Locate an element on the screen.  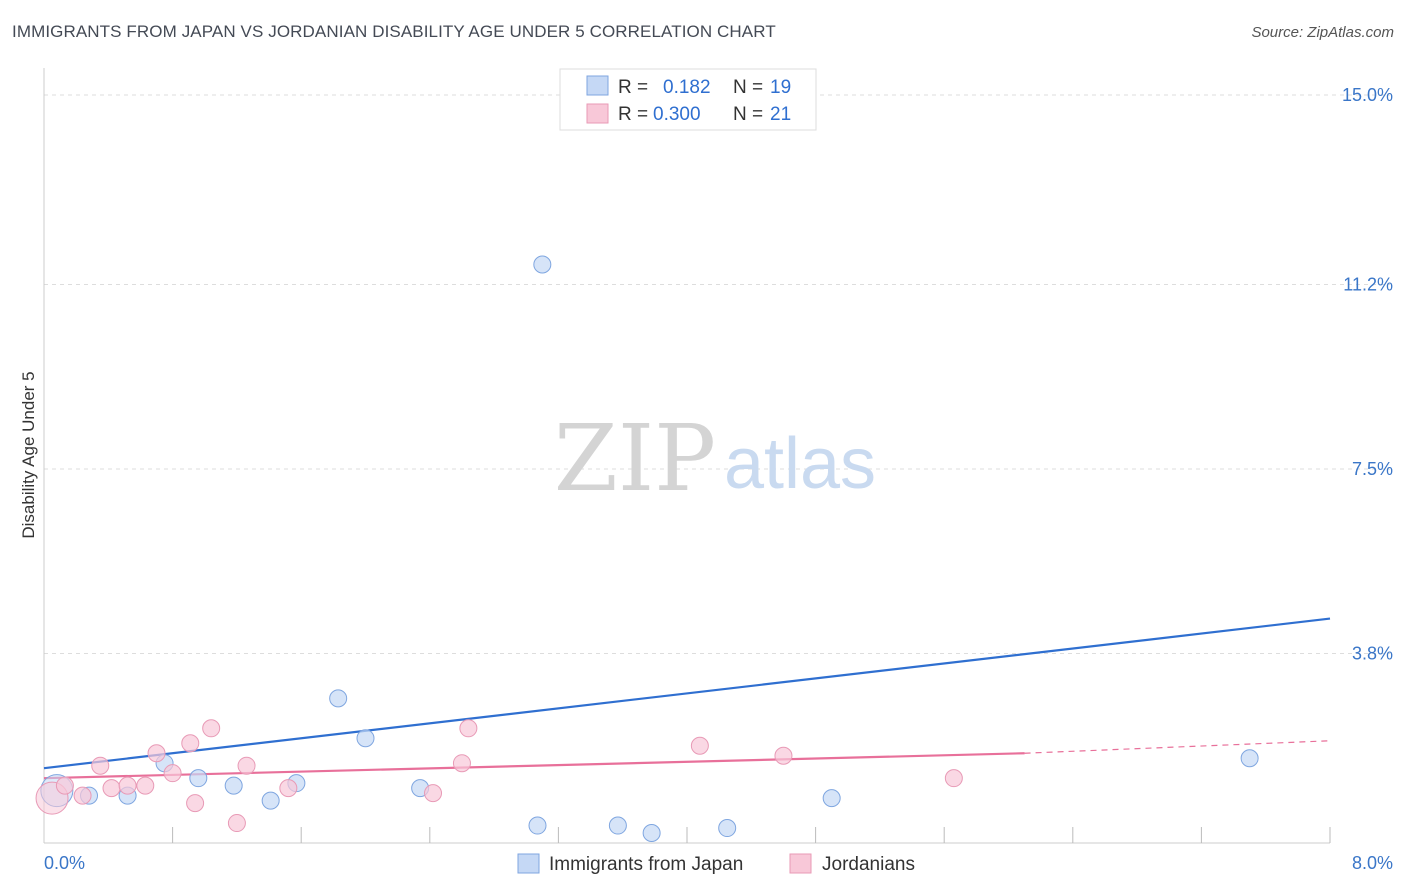
legend-bottom-swatch-japan is located at coordinates (528, 863).